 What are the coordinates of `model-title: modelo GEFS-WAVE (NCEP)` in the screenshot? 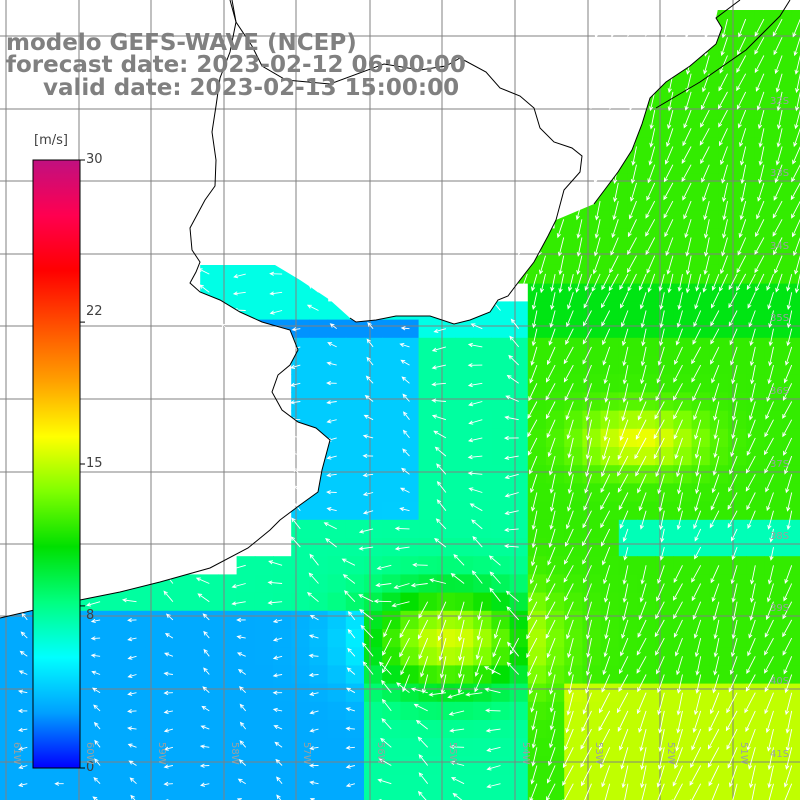 It's located at (181, 43).